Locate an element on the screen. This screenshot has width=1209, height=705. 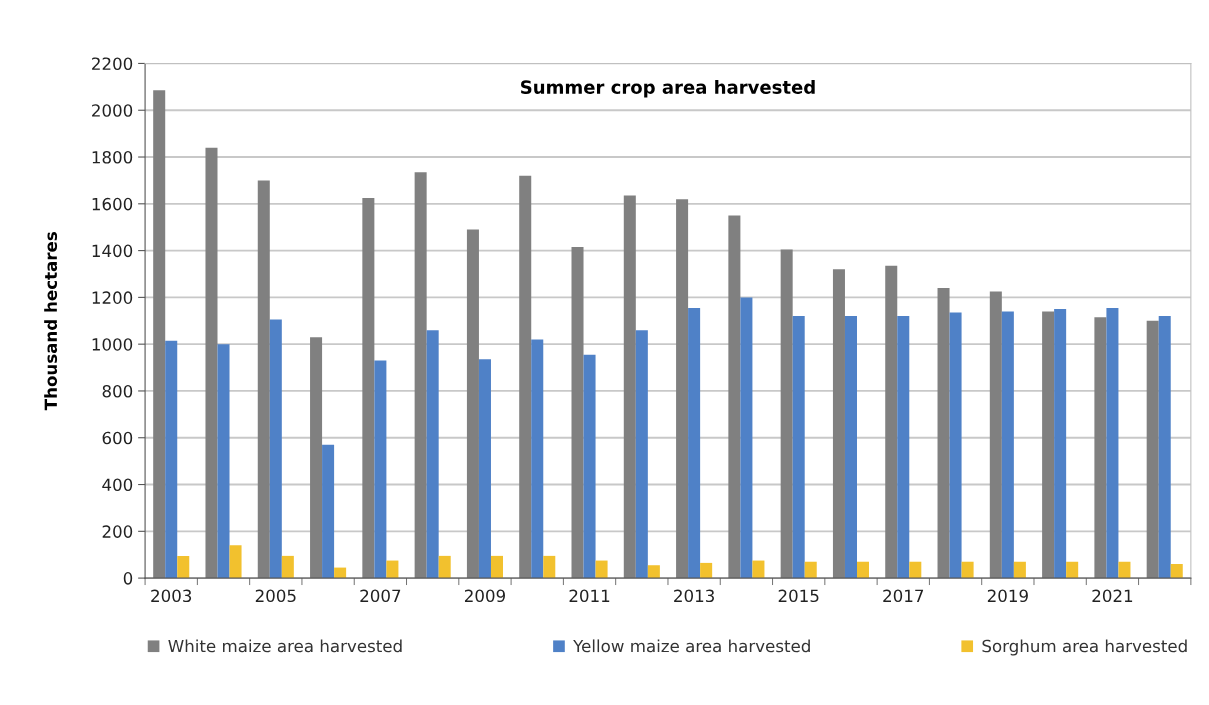
x-tick-label: 2017 is located at coordinates (903, 596).